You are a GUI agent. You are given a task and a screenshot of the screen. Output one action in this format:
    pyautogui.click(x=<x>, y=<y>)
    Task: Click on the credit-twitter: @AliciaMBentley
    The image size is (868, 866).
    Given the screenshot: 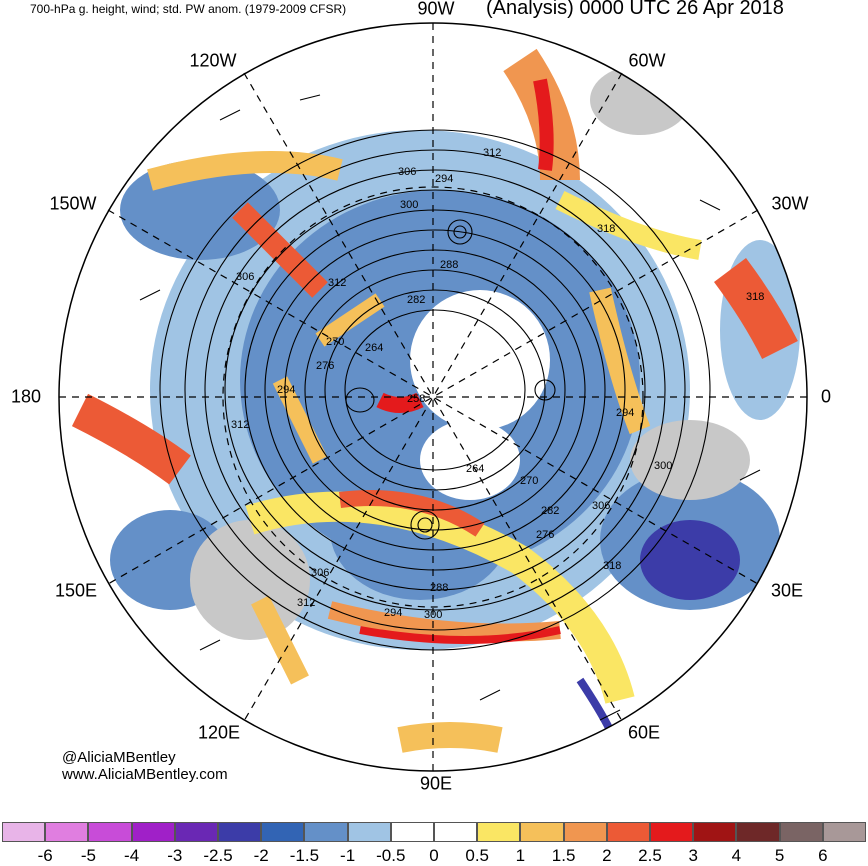 What is the action you would take?
    pyautogui.click(x=119, y=757)
    